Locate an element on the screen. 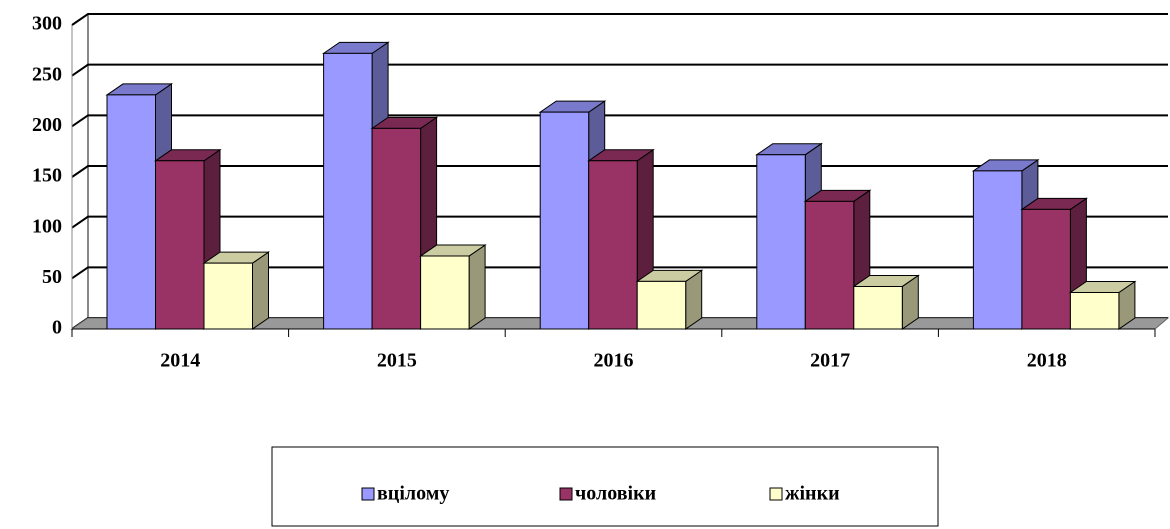 Image resolution: width=1170 pixels, height=529 pixels. legend-box is located at coordinates (605, 486).